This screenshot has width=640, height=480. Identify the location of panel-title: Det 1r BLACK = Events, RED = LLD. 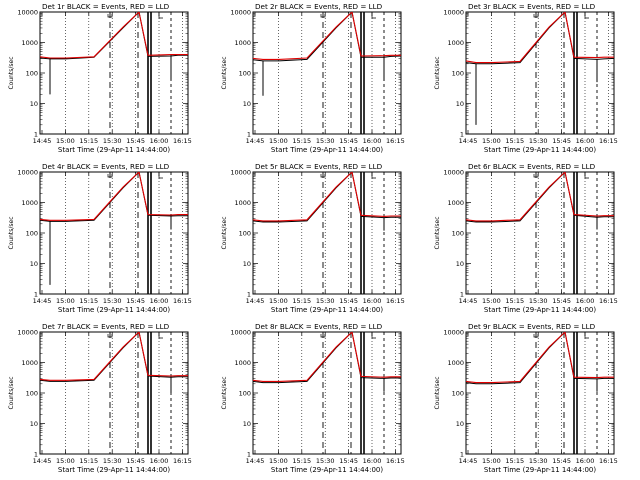
(106, 6).